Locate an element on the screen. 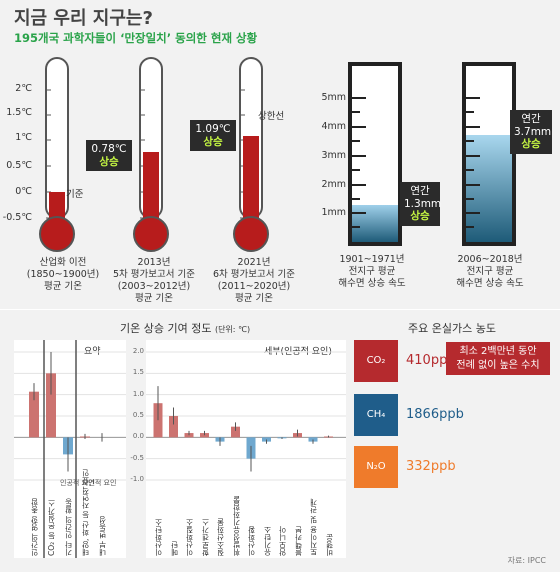  sea-level-gauge-2006 is located at coordinates (489, 154).